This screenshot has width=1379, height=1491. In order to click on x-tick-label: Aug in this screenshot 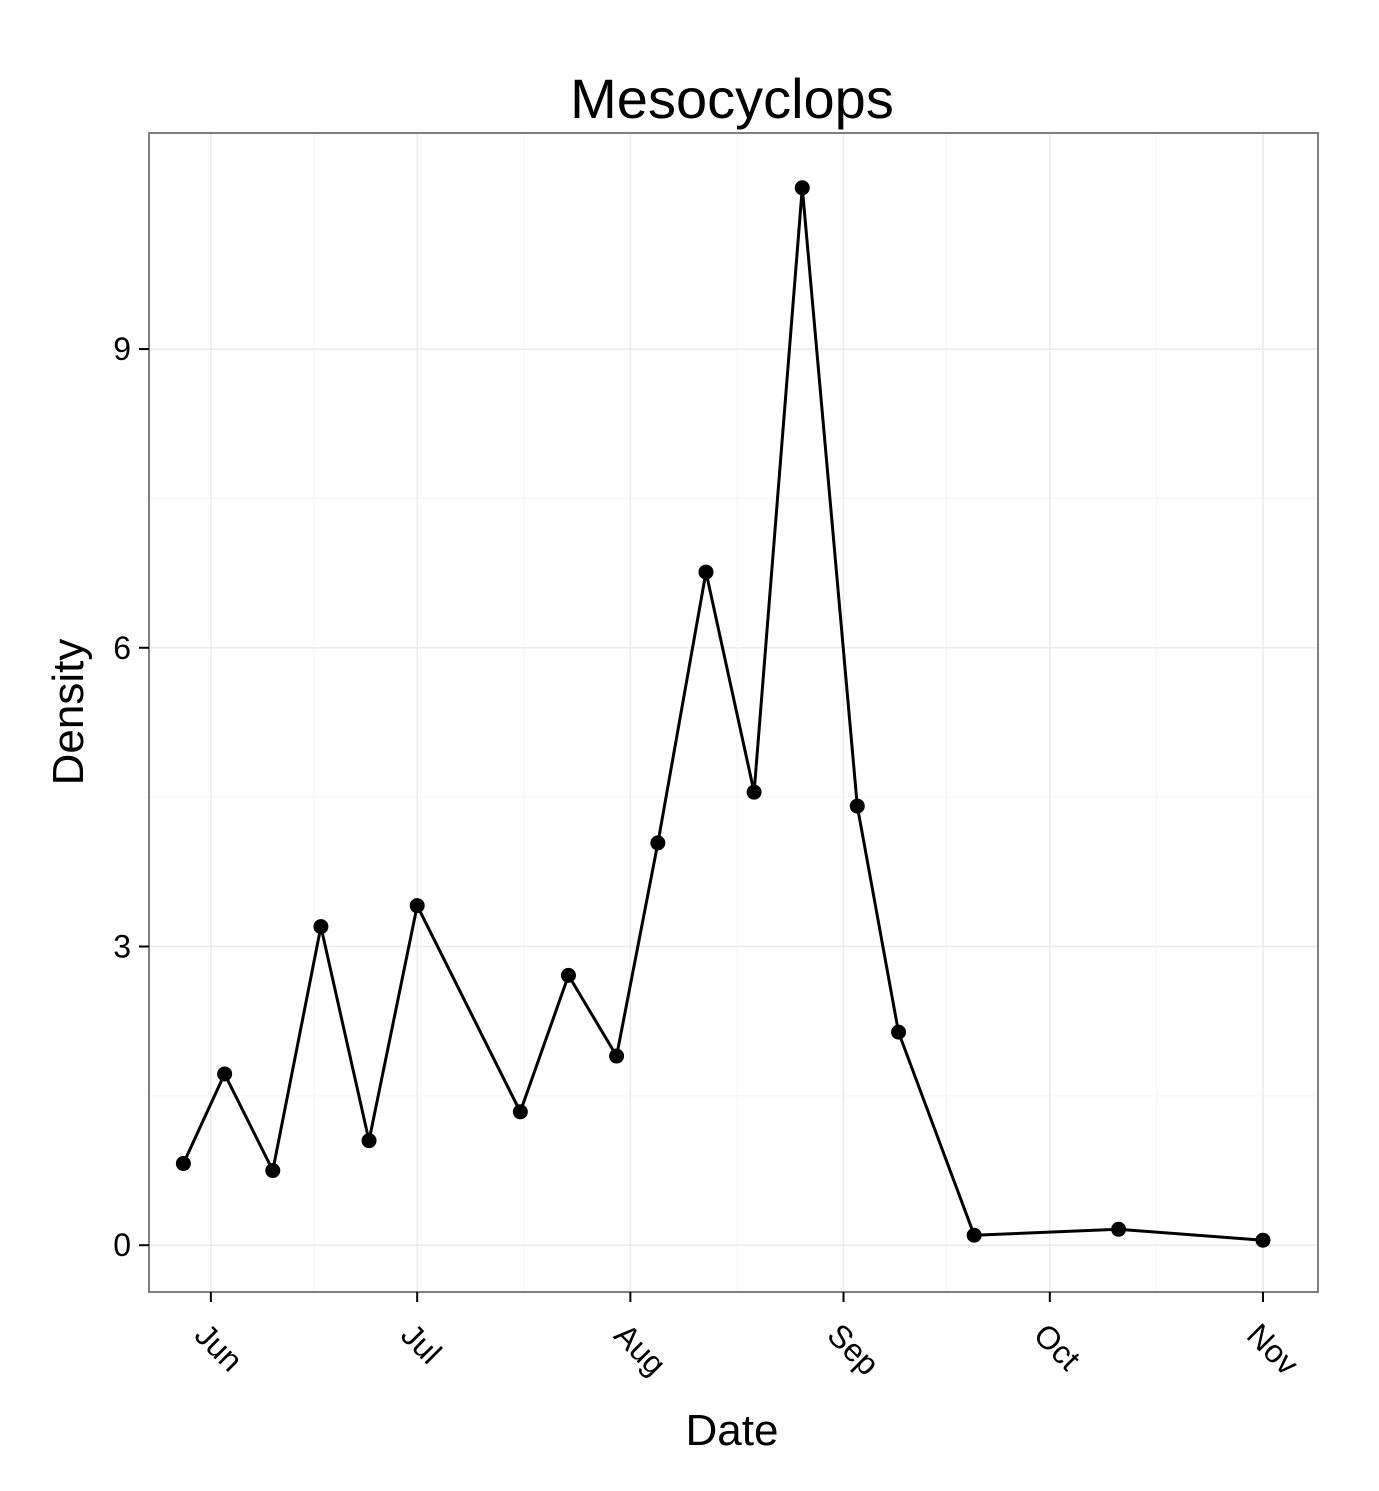, I will do `click(640, 1349)`.